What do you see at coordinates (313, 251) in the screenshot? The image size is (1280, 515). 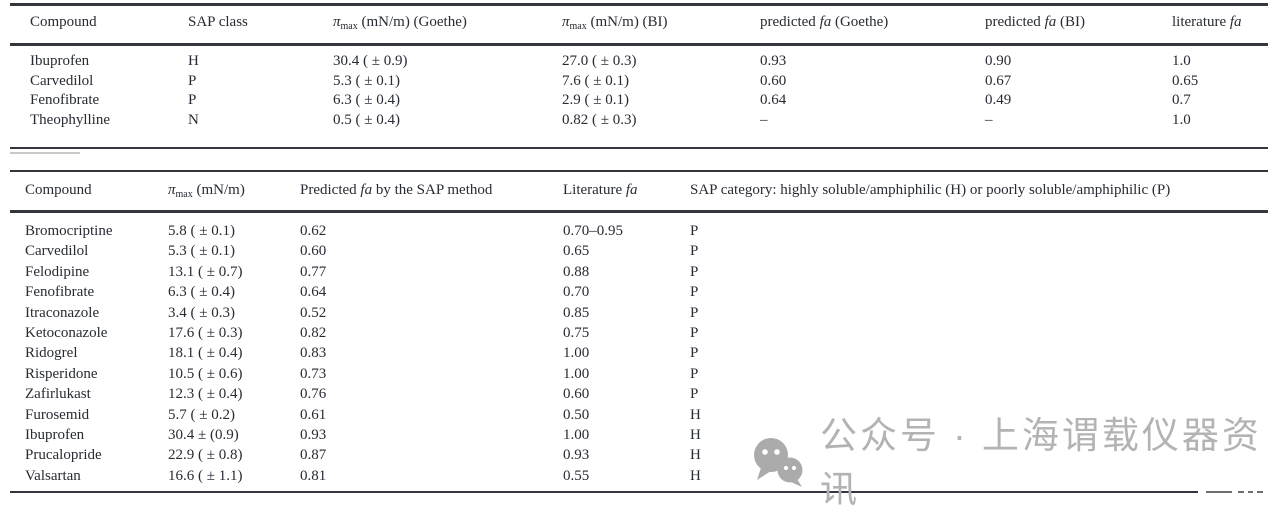 I see `cell-predicted-fa: 0.60` at bounding box center [313, 251].